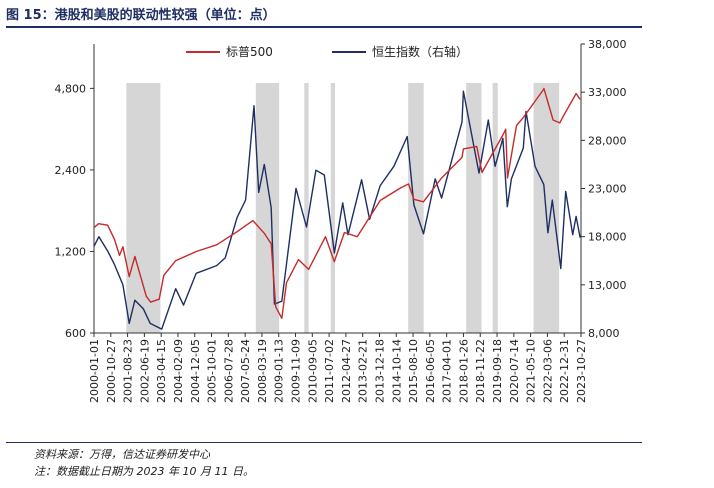 This screenshot has width=714, height=488. Describe the element at coordinates (141, 15) in the screenshot. I see `chart-title: 图 15：港股和美股的联动性较强（单位：点）` at that location.